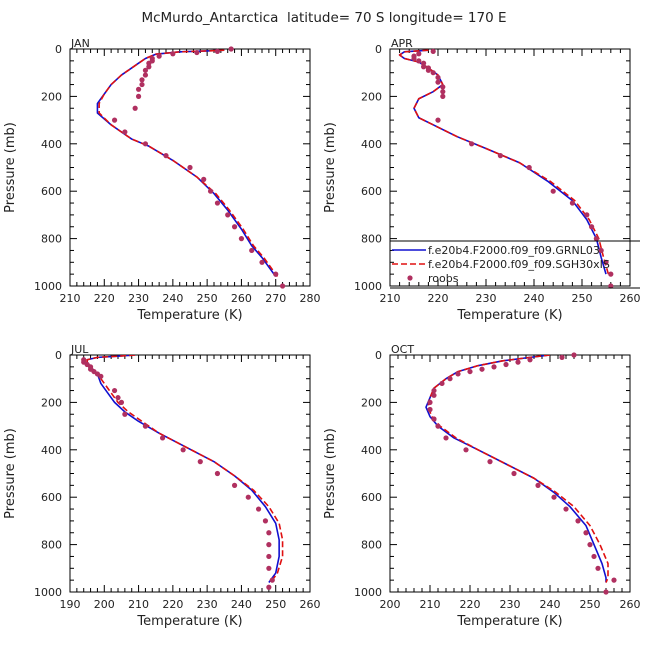 The width and height of the screenshot is (648, 648). What do you see at coordinates (310, 604) in the screenshot?
I see `x-tick-label: 260` at bounding box center [310, 604].